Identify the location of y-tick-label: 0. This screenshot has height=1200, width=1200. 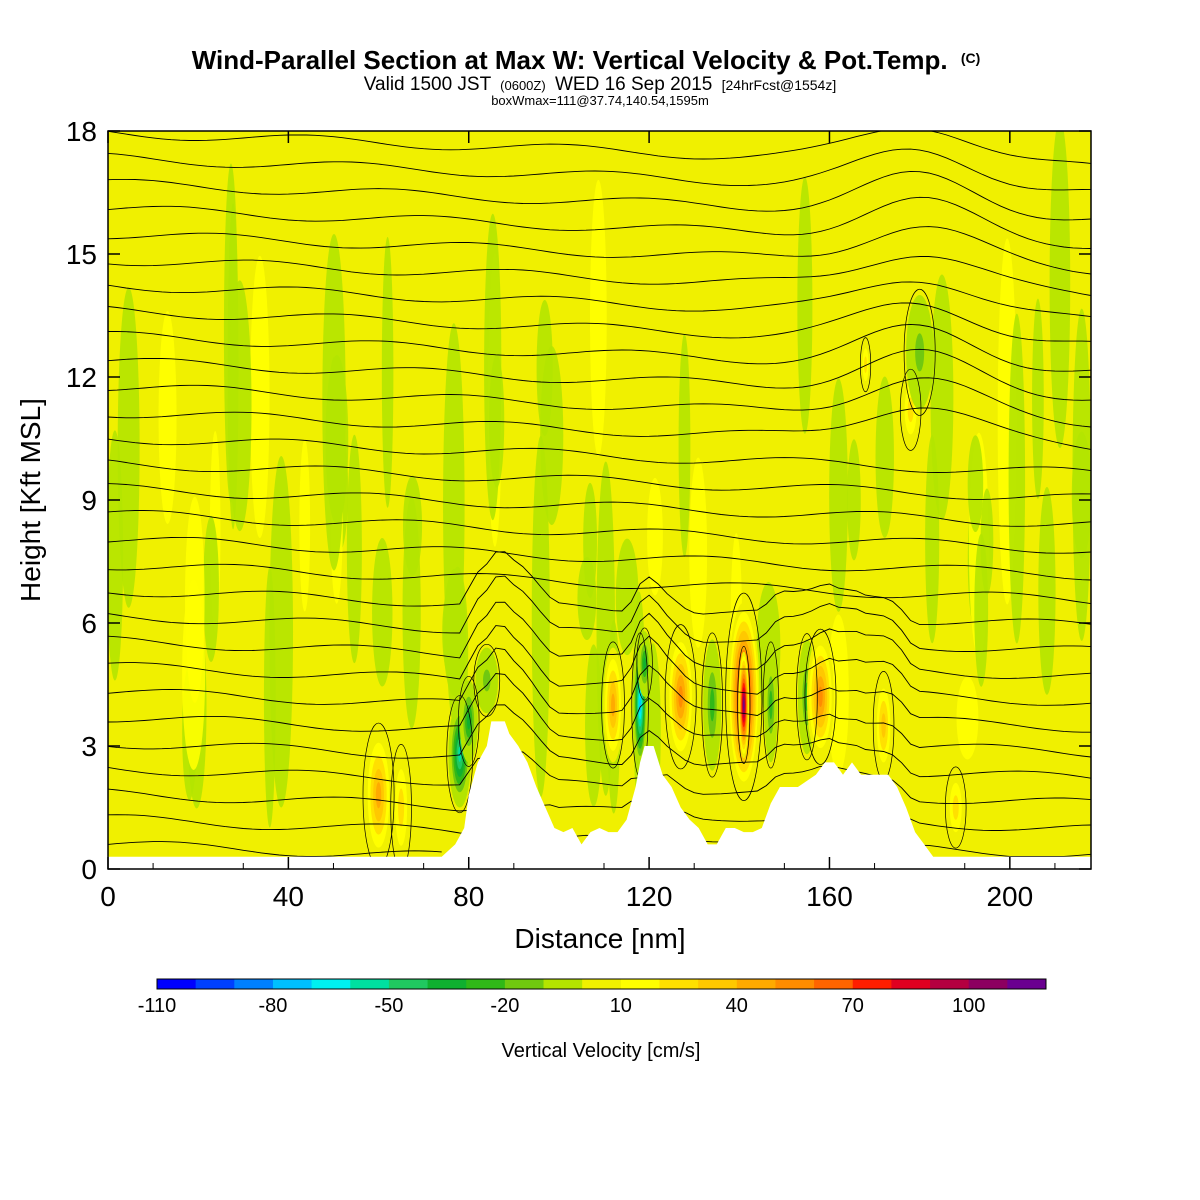
(89, 869).